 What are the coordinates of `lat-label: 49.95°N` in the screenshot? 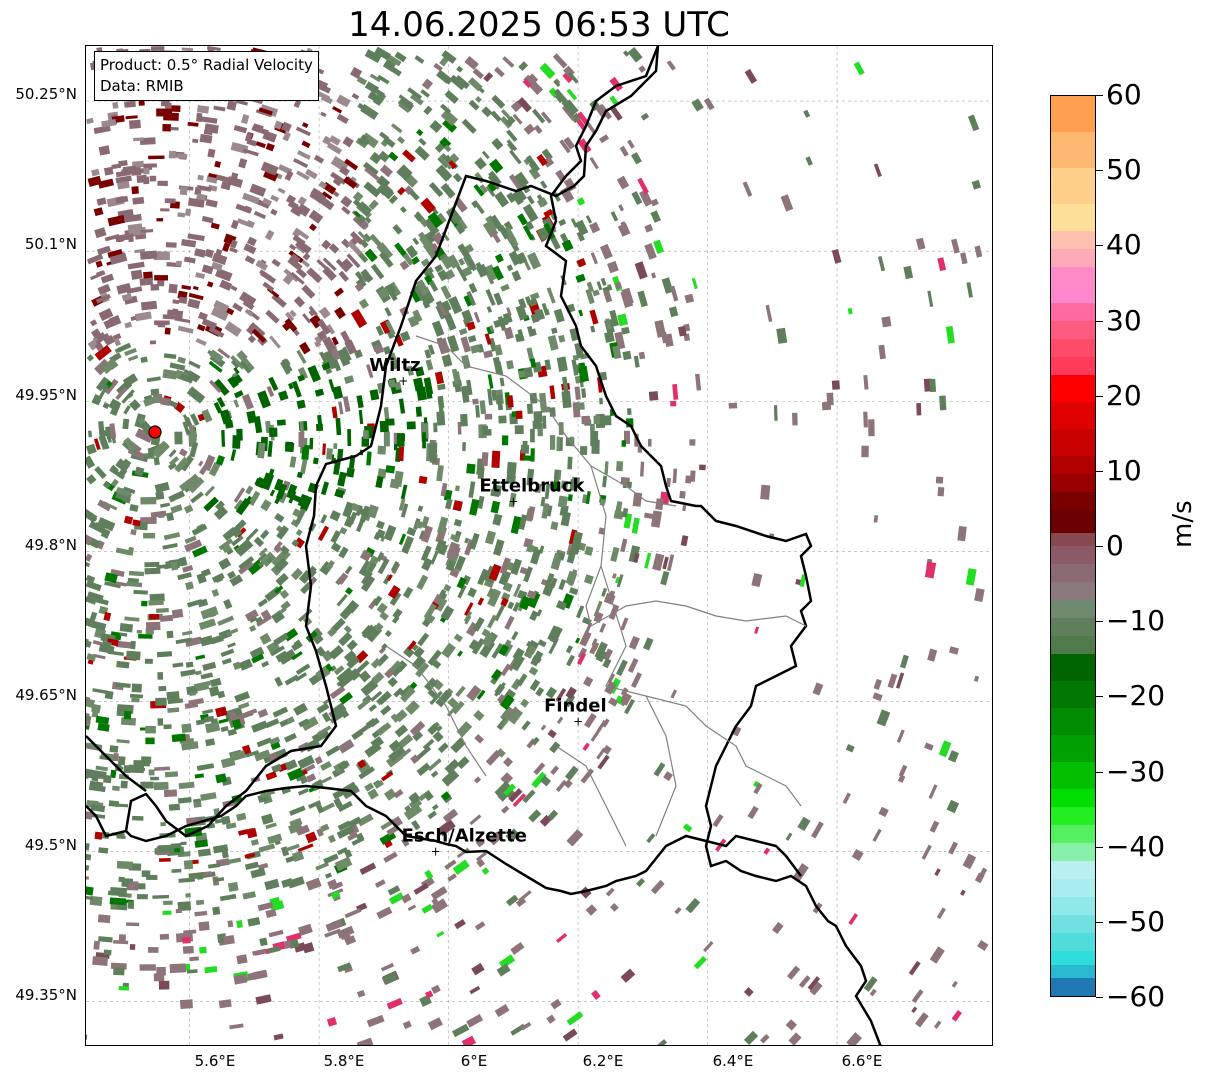 It's located at (46, 395).